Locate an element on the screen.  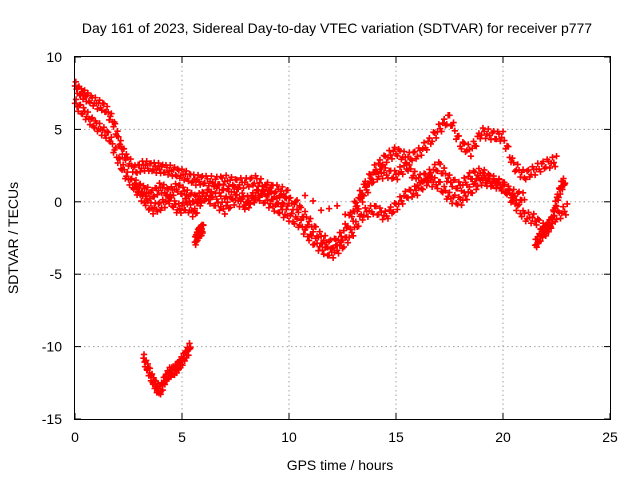
series-short-drop is located at coordinates (199, 235).